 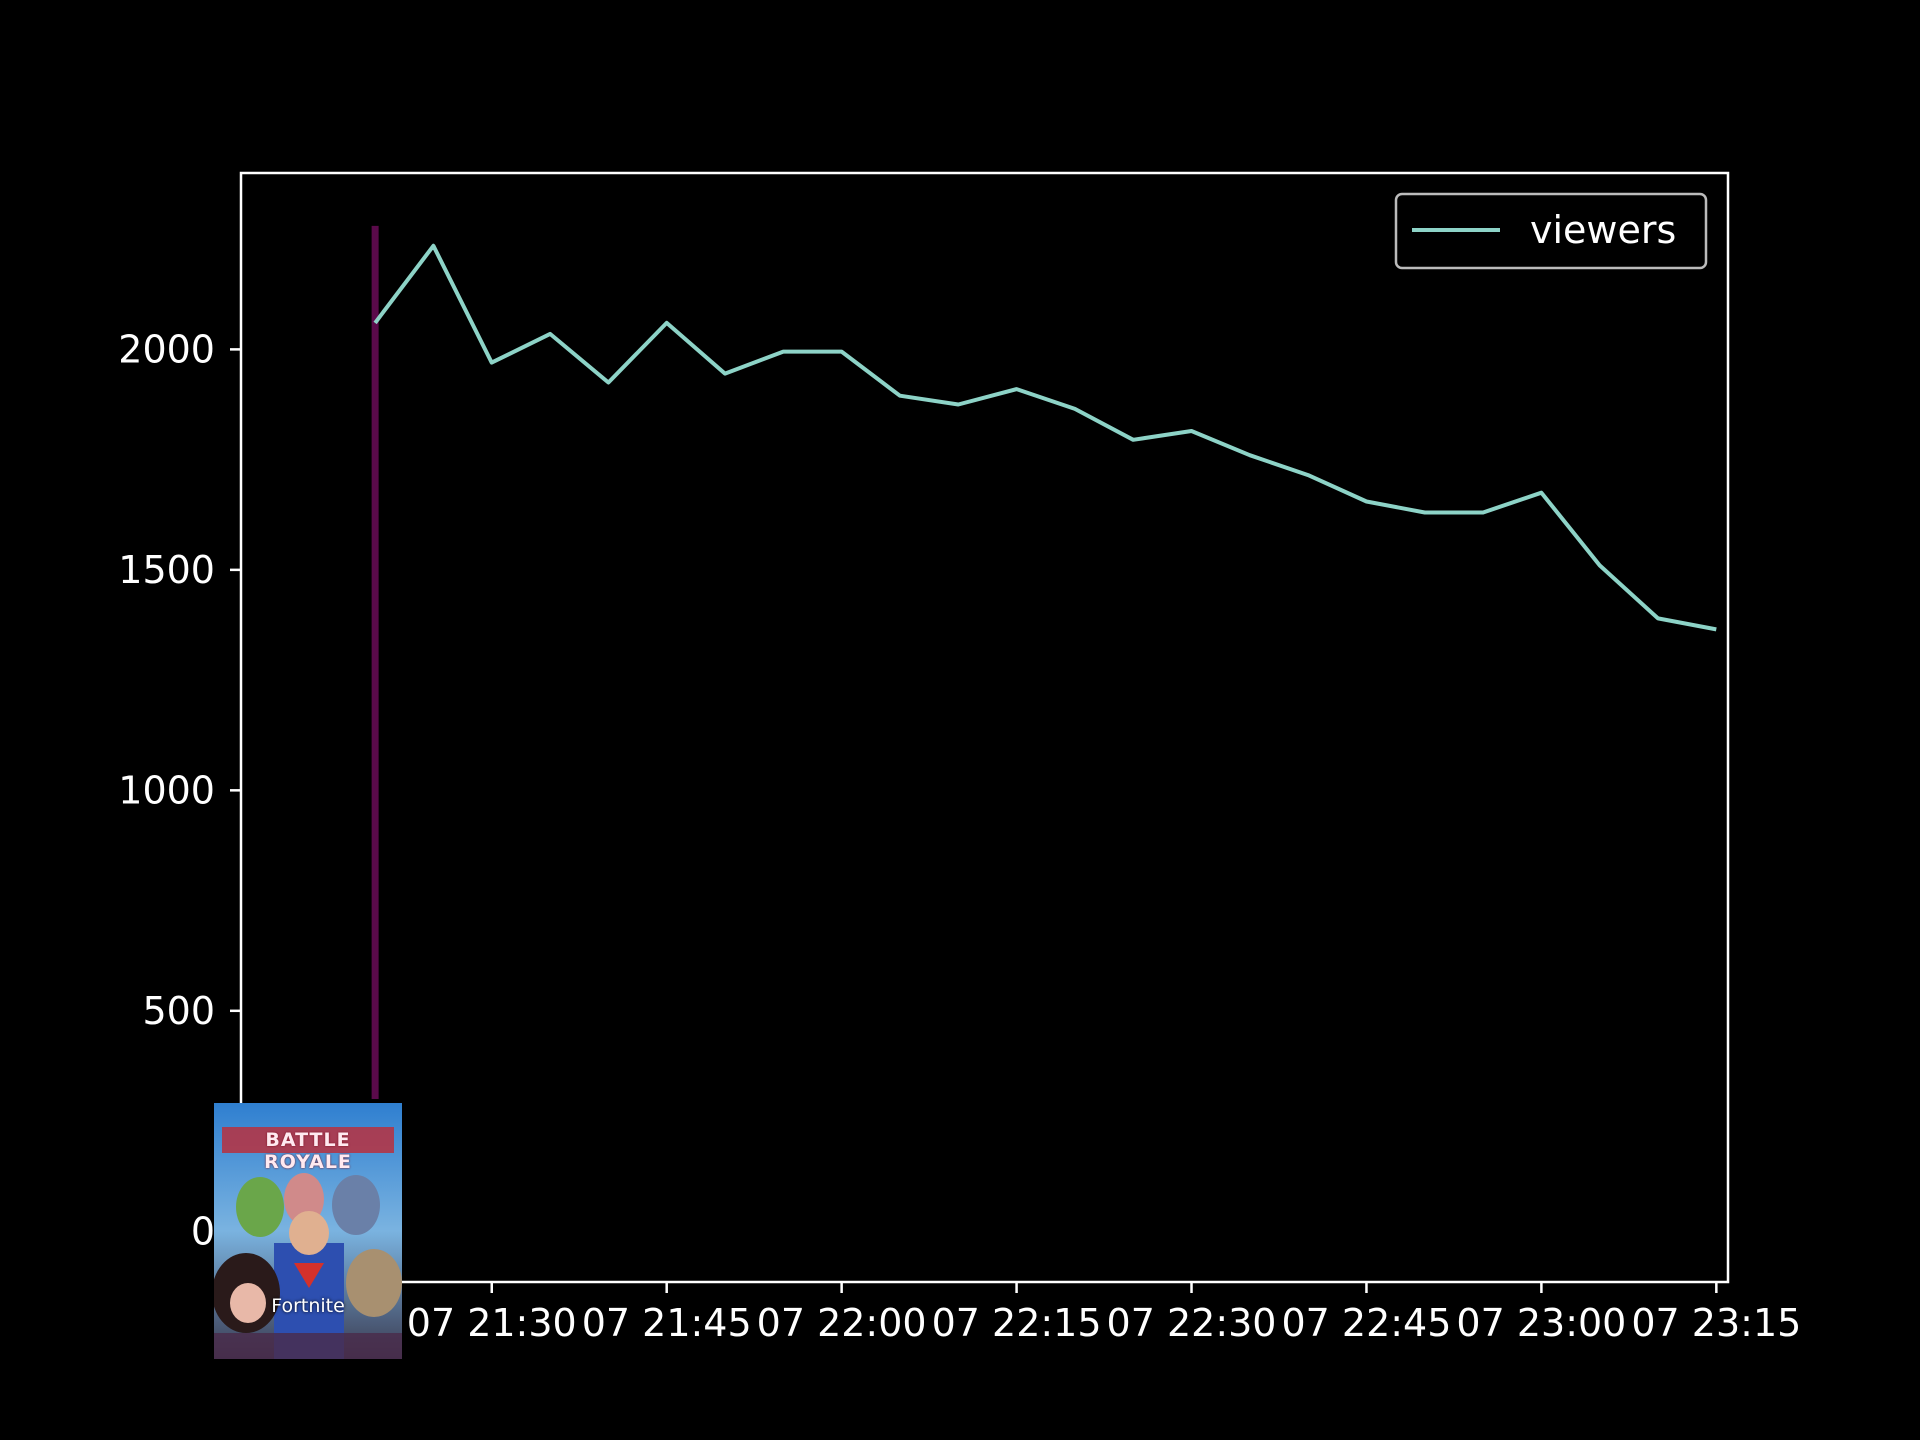 I want to click on game-cover-image, so click(x=308, y=1231).